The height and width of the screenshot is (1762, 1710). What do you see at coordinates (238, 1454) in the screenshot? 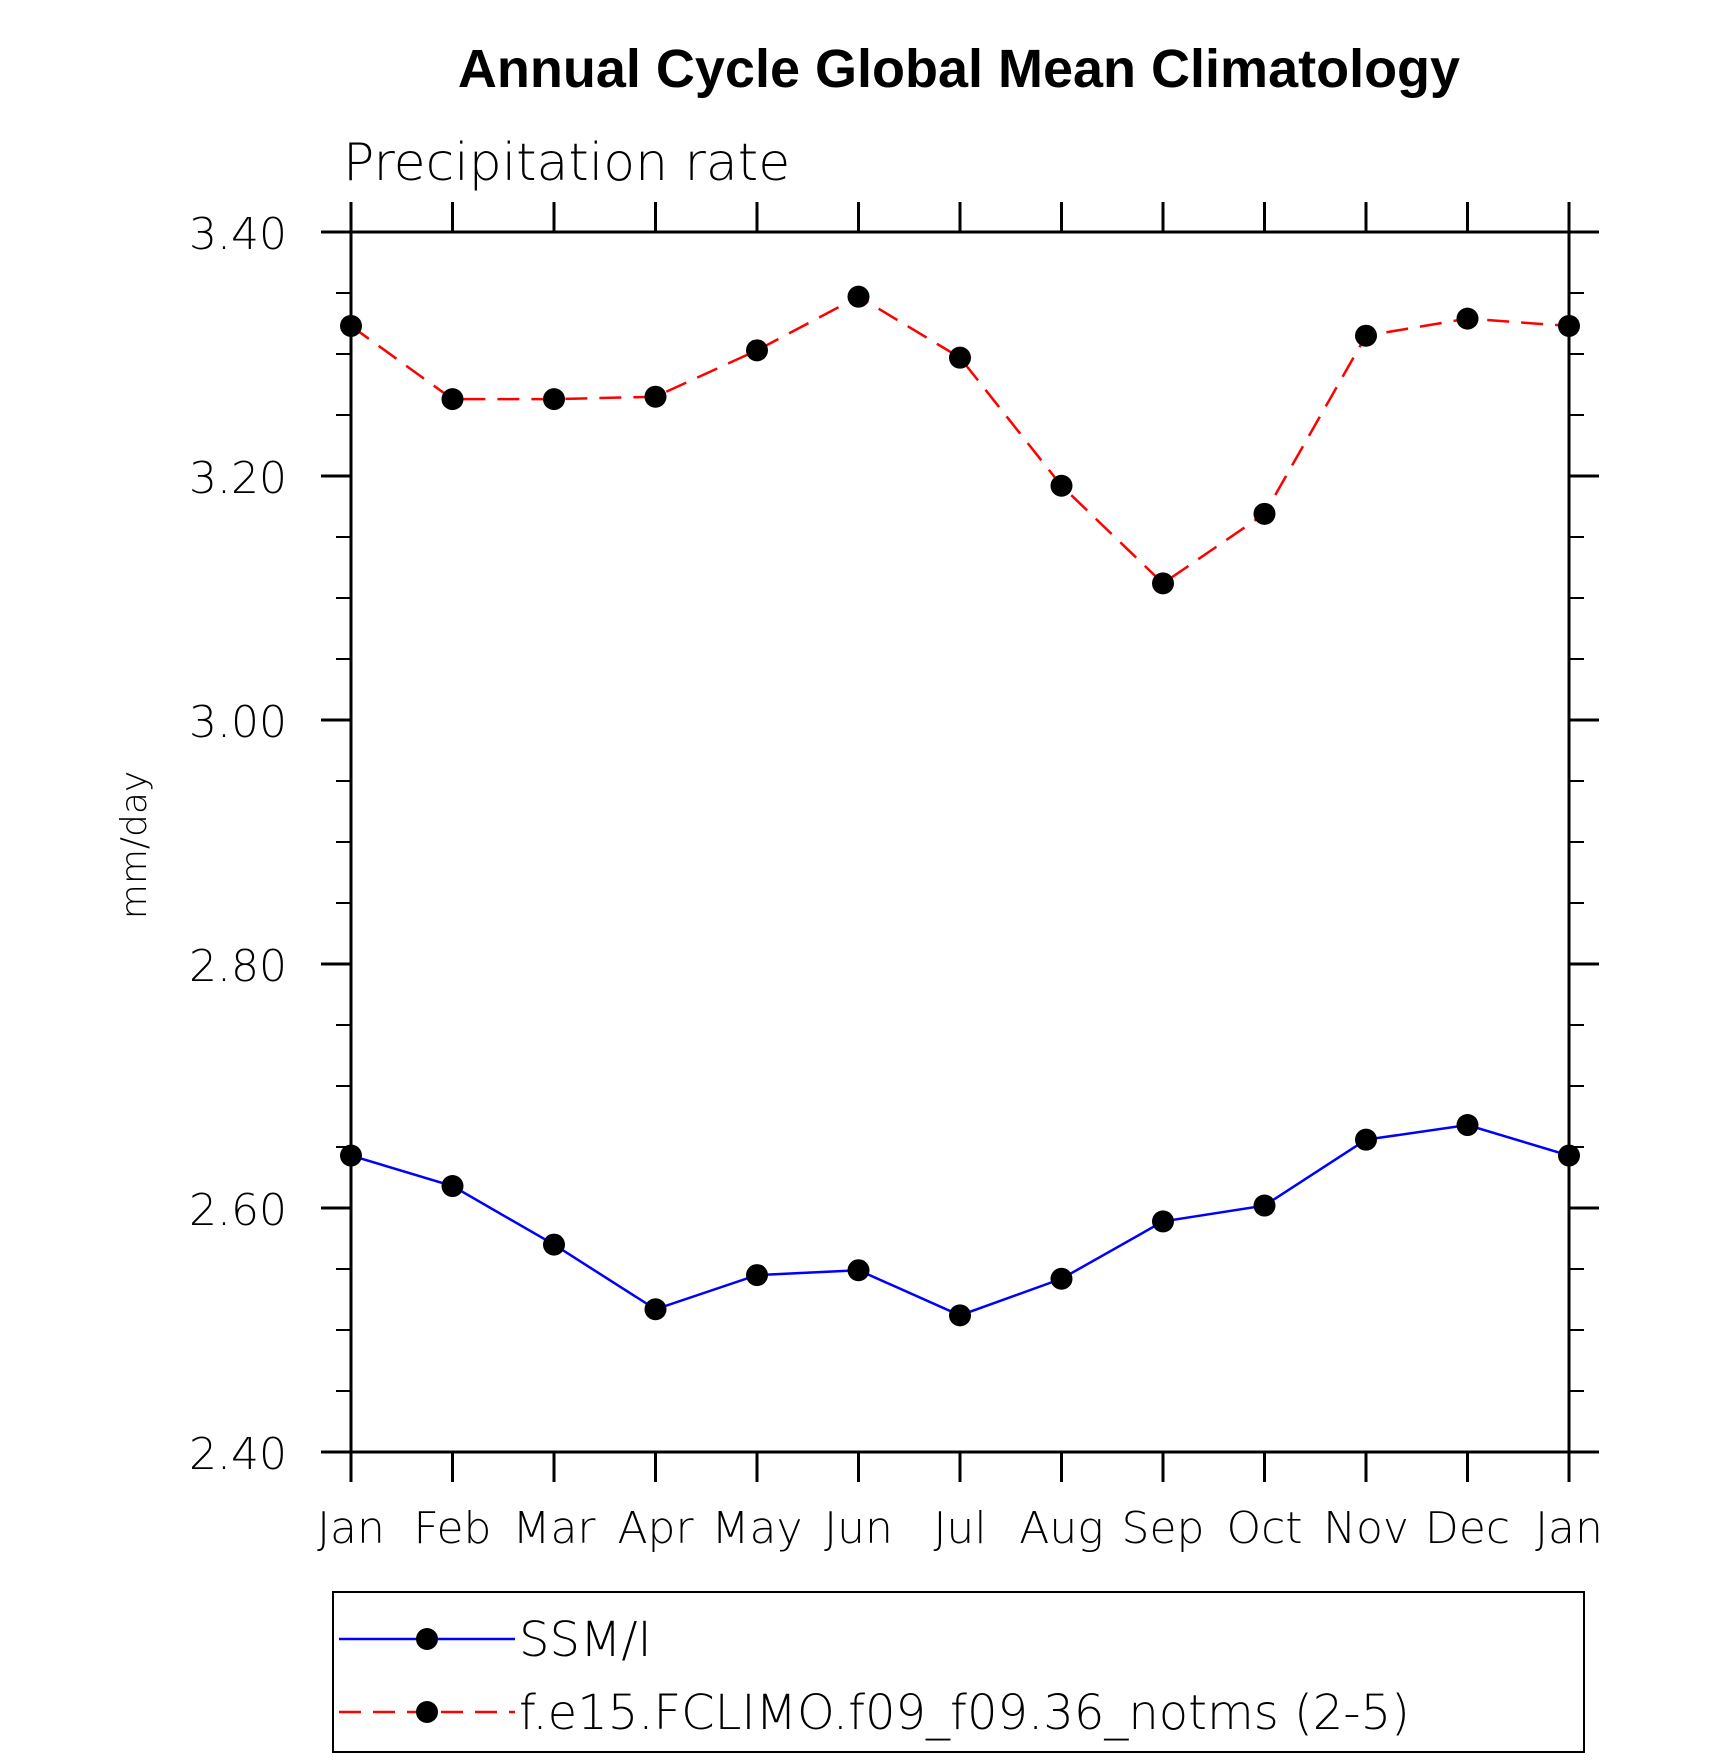
I see `y-tick-label: 2.40` at bounding box center [238, 1454].